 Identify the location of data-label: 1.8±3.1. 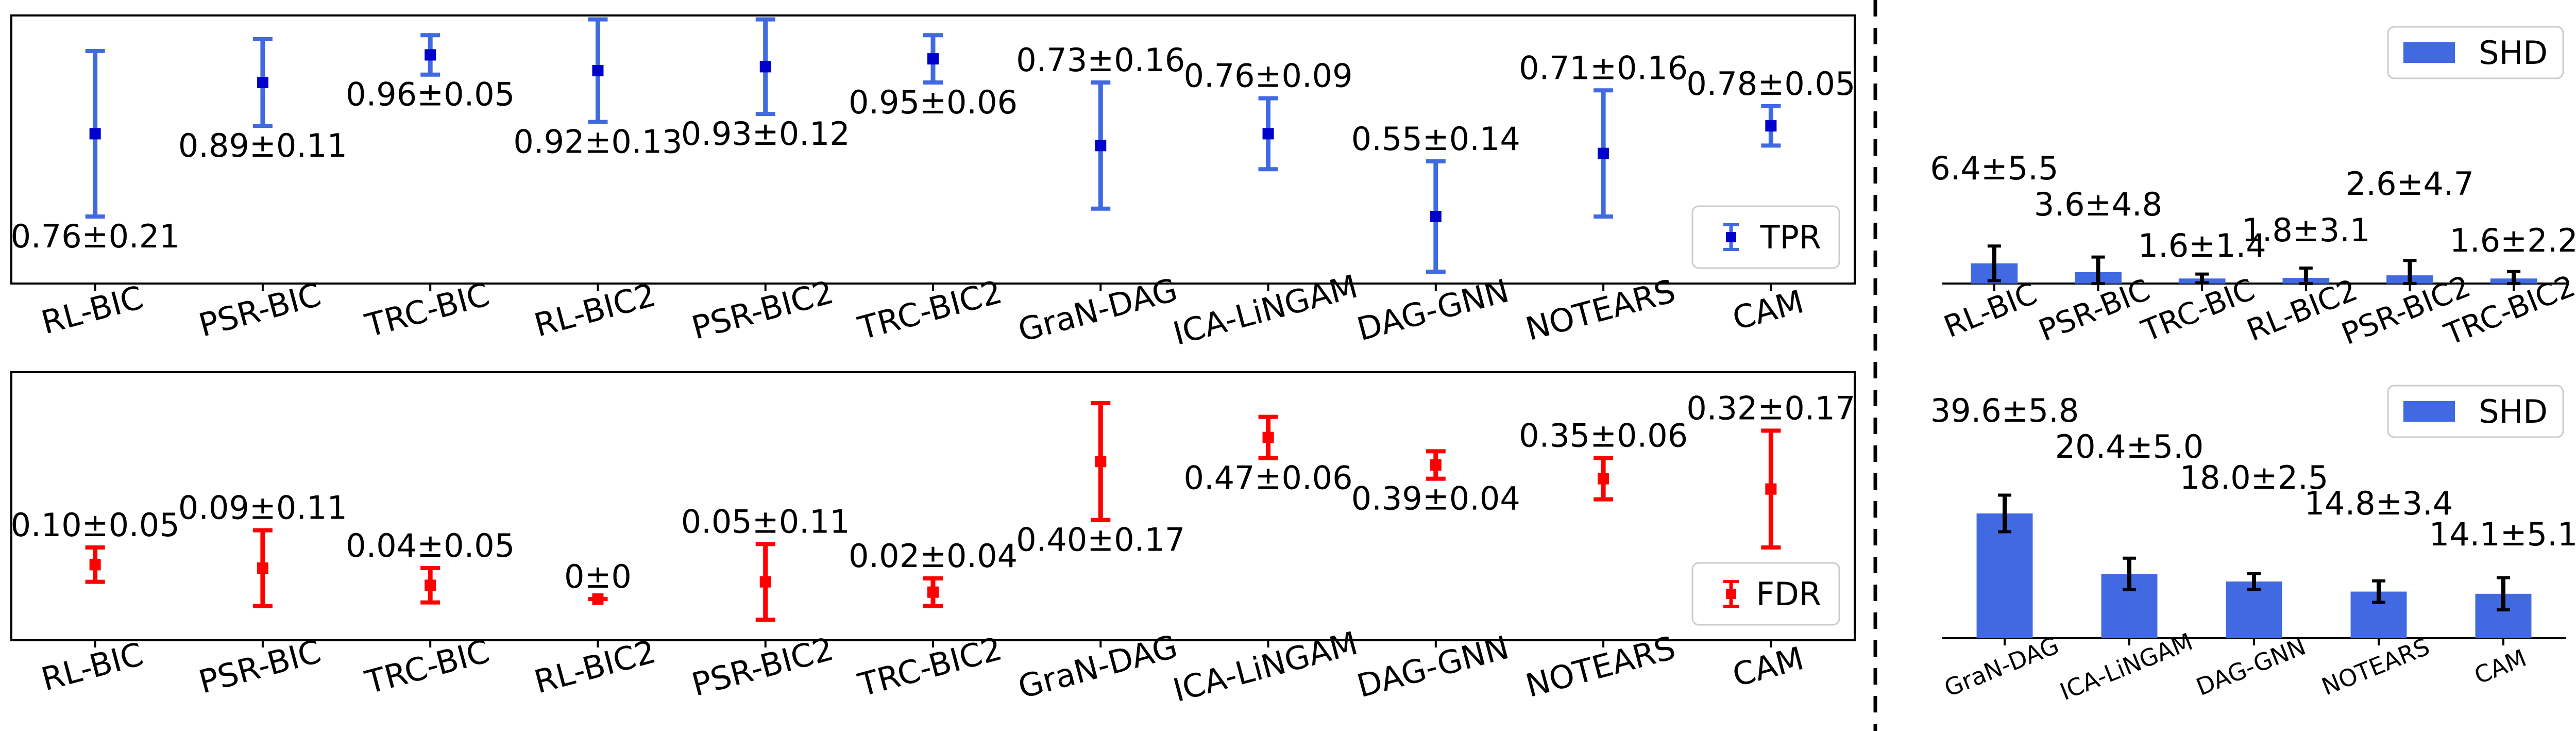
(2306, 230).